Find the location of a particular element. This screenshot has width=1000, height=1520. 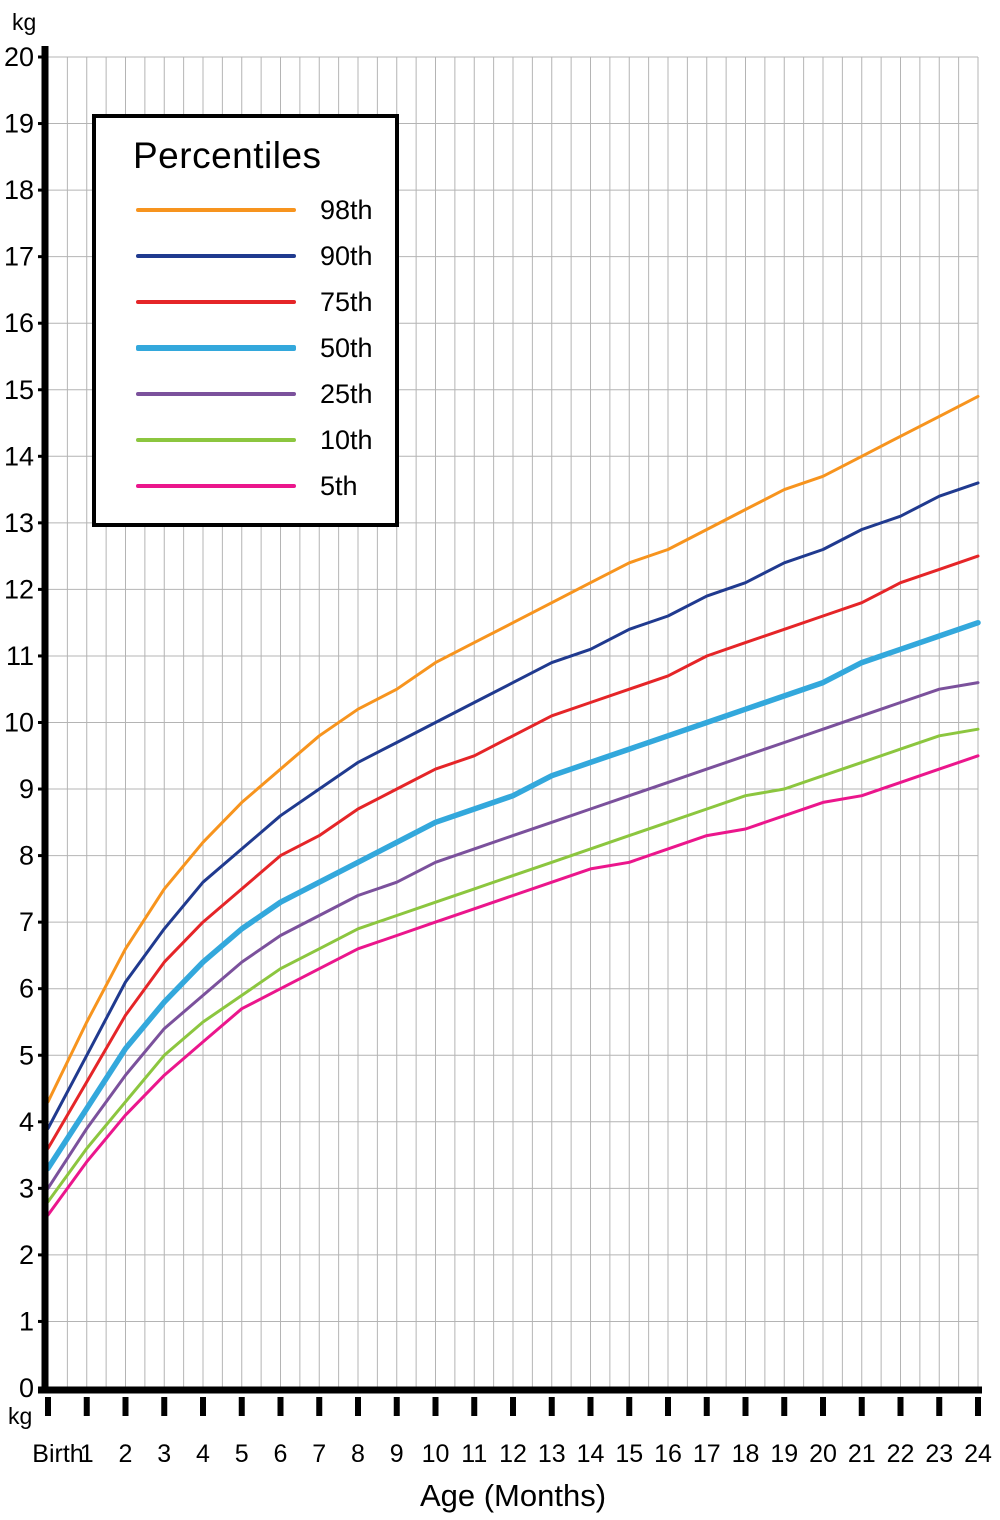

y-axis-tick-label: 9 is located at coordinates (26, 789).